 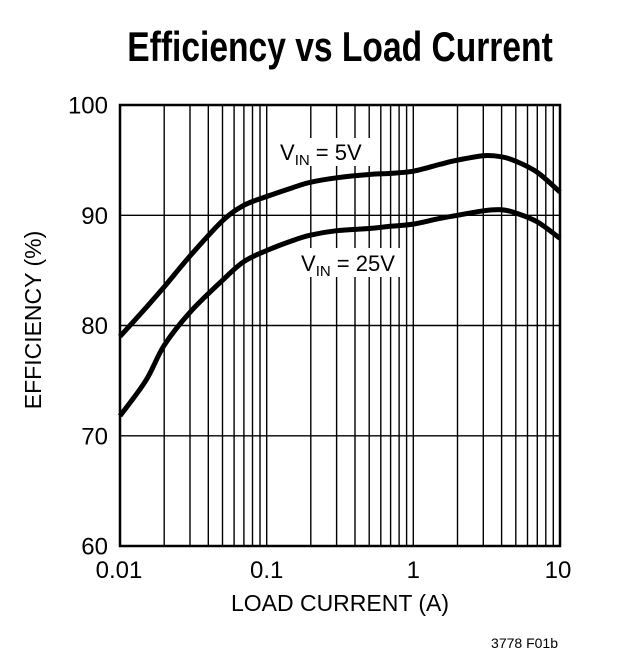 I want to click on x-tick-0p1: 0.1, so click(x=266, y=570).